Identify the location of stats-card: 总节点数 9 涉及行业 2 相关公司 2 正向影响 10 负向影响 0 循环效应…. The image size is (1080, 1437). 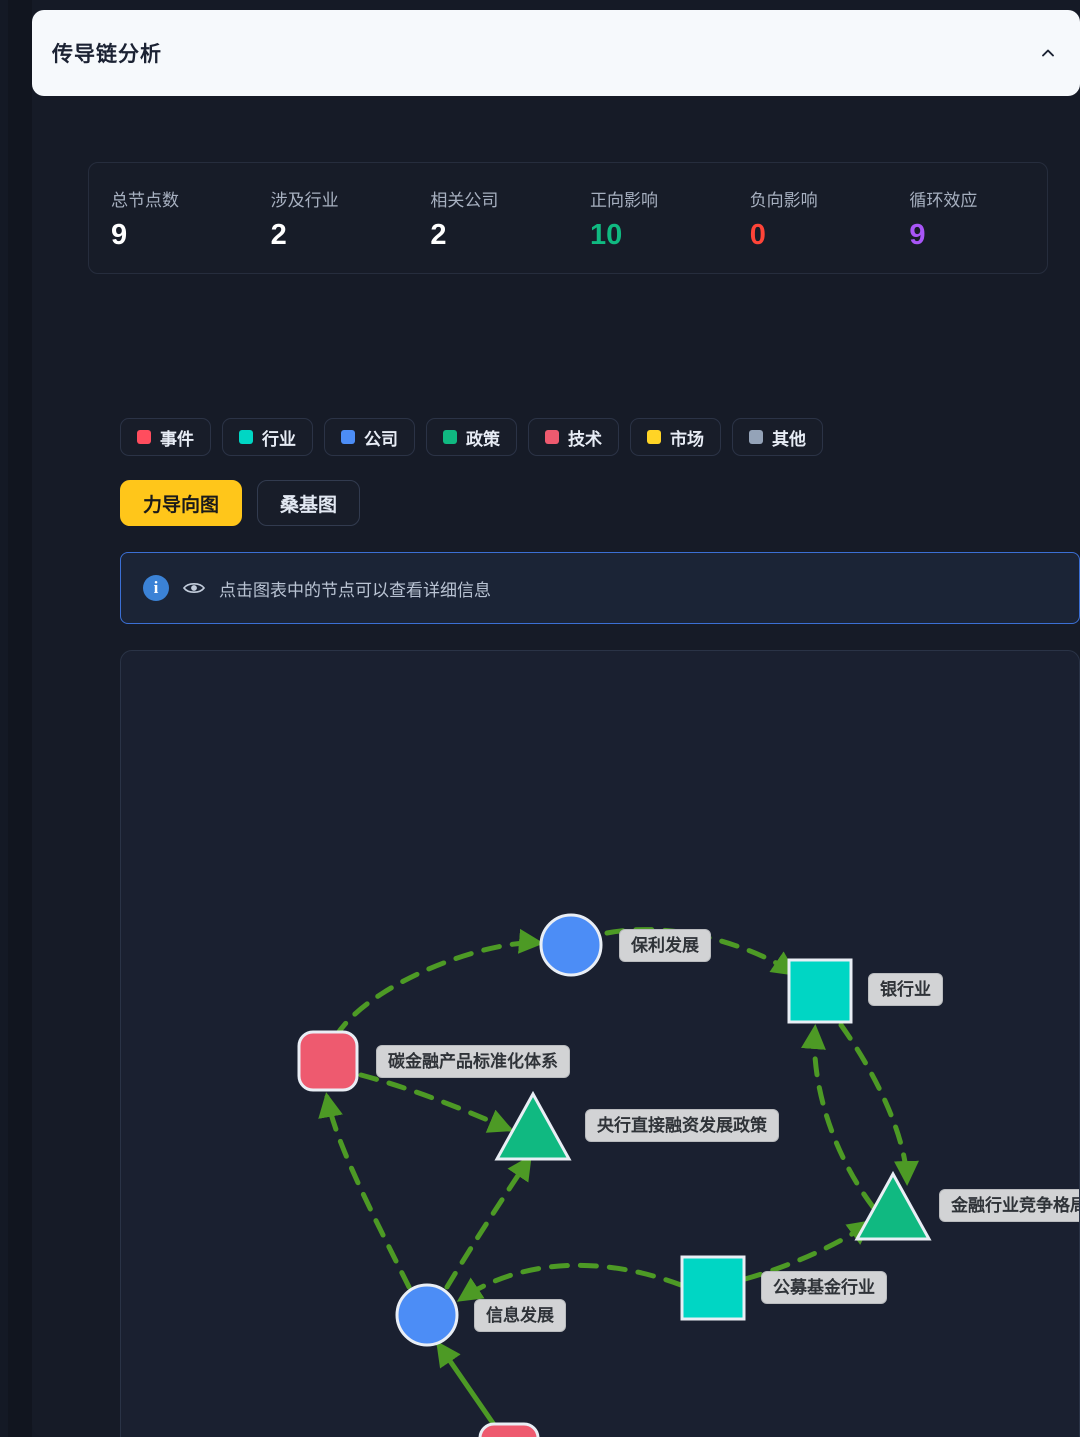
(568, 218).